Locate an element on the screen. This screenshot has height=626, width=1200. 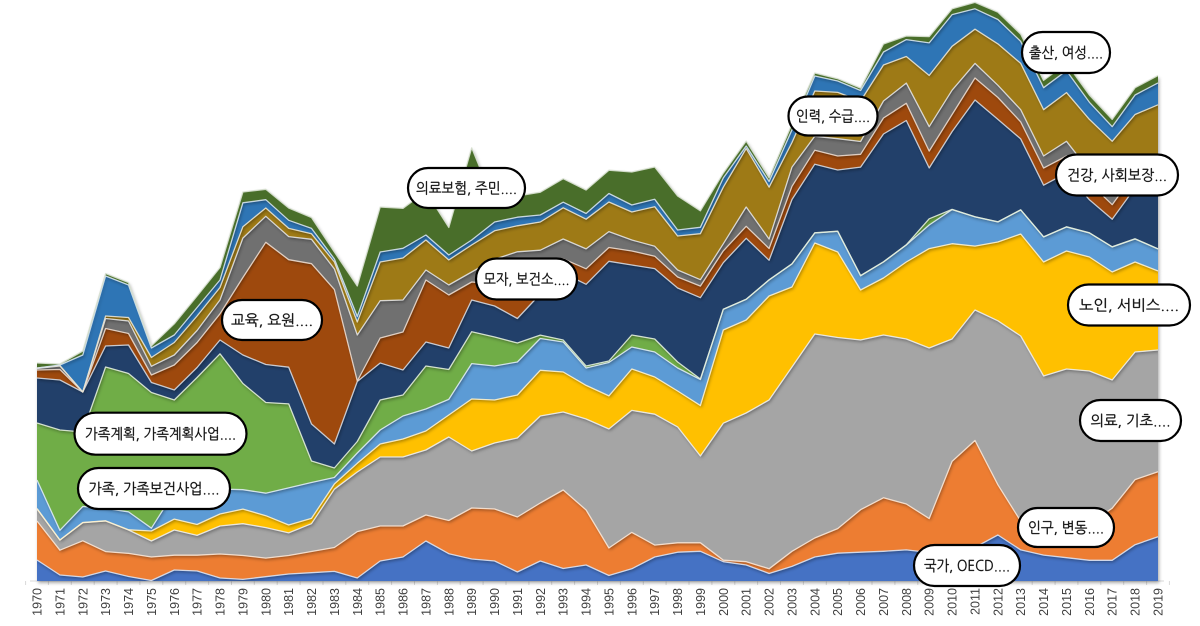
svg-text: 1993 is located at coordinates (564, 602).